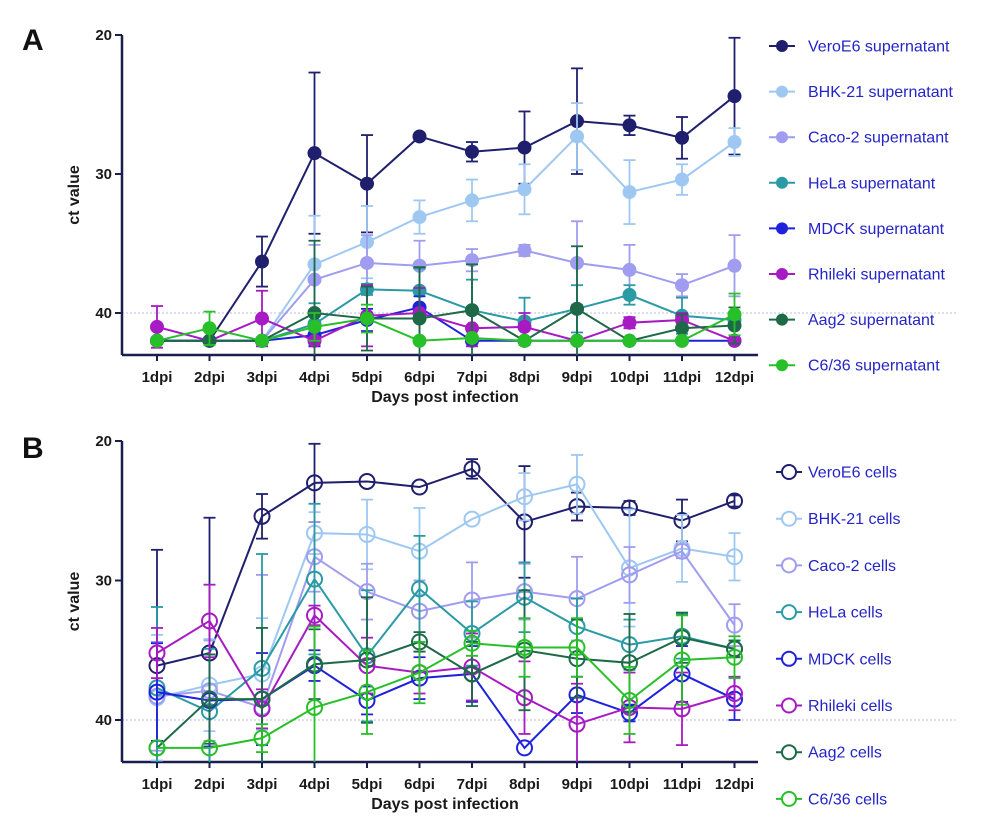  What do you see at coordinates (850, 659) in the screenshot?
I see `panel-b-legend-label: MDCK cells` at bounding box center [850, 659].